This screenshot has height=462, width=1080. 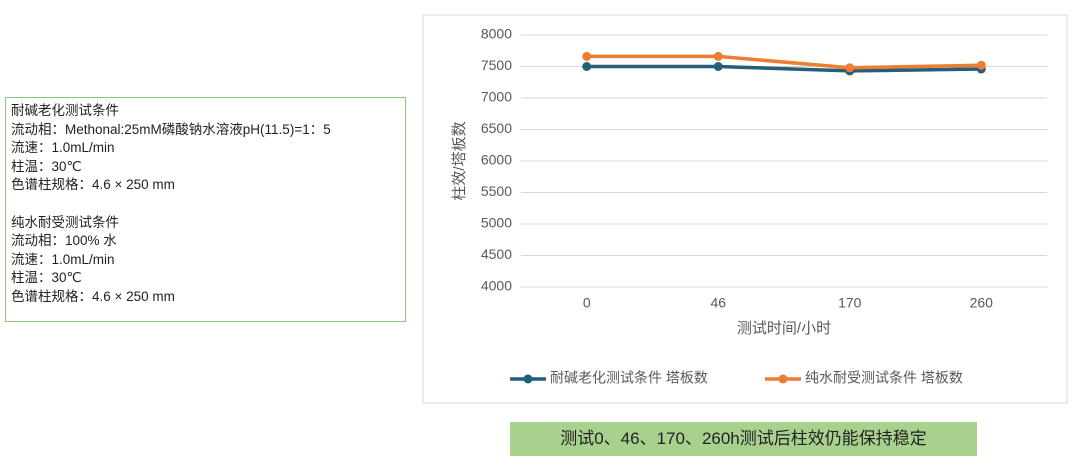 What do you see at coordinates (743, 439) in the screenshot?
I see `caption: 测试0、46、170、260h测试后柱效仍能保持稳定` at bounding box center [743, 439].